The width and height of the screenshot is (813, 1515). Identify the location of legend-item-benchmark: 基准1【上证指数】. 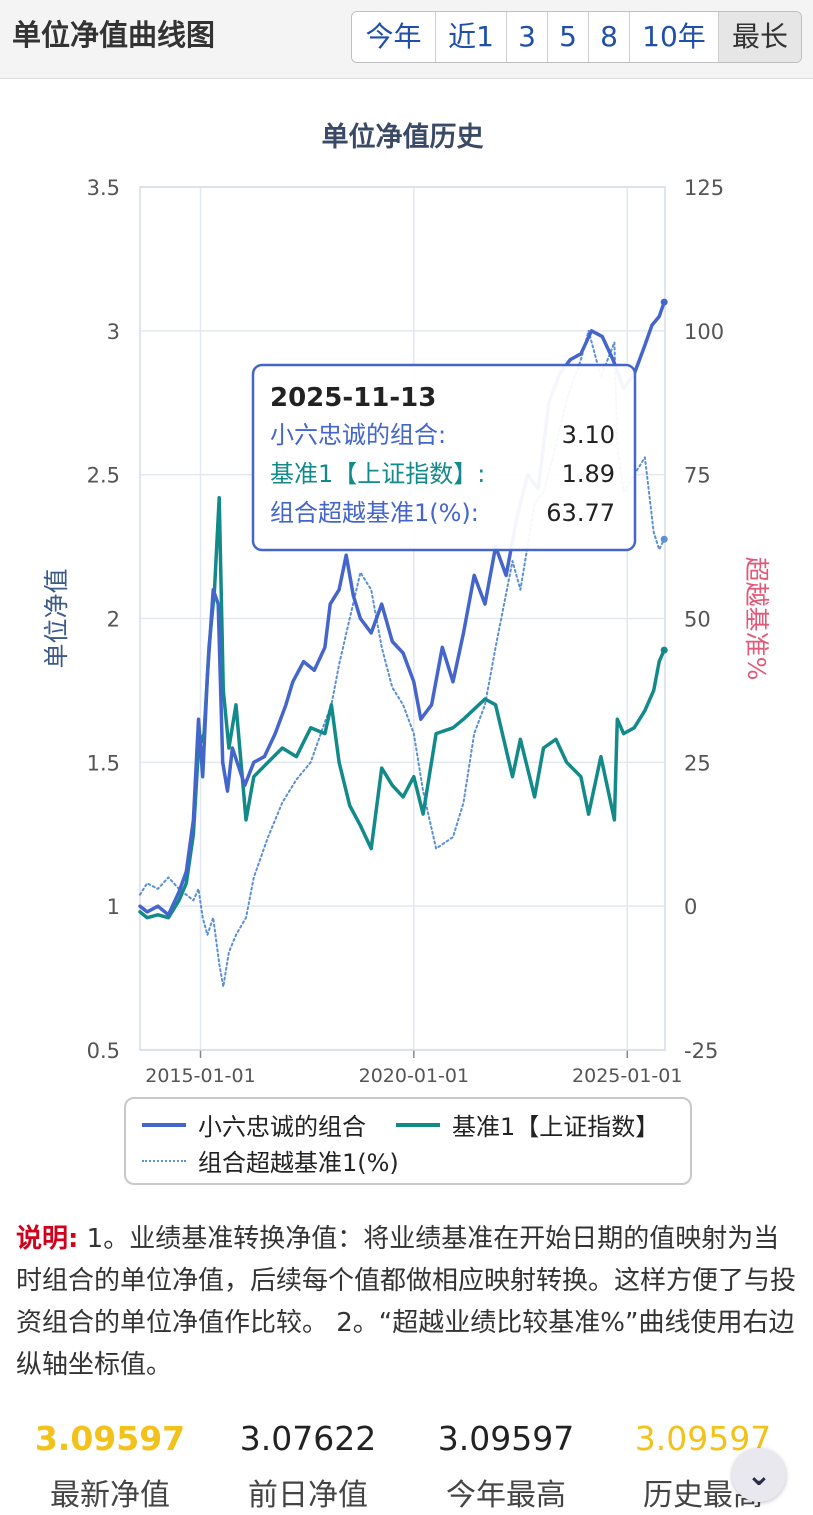
(527, 1124).